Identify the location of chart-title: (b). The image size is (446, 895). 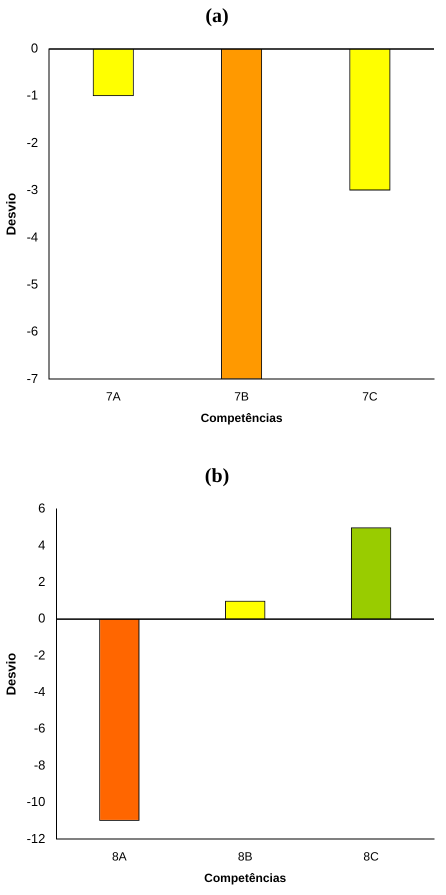
(217, 476).